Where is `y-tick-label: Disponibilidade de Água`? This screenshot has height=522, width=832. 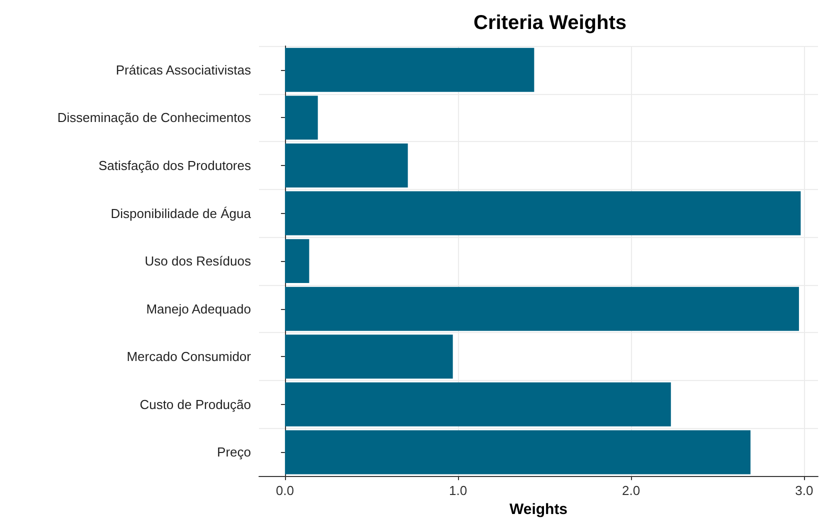 y-tick-label: Disponibilidade de Água is located at coordinates (181, 213).